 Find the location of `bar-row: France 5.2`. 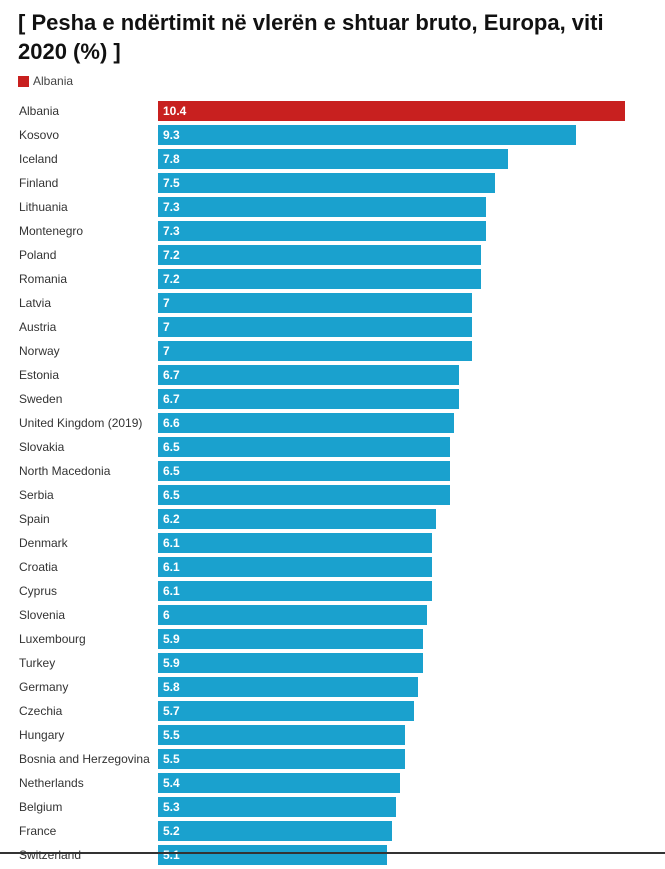

bar-row: France 5.2 is located at coordinates (332, 833).